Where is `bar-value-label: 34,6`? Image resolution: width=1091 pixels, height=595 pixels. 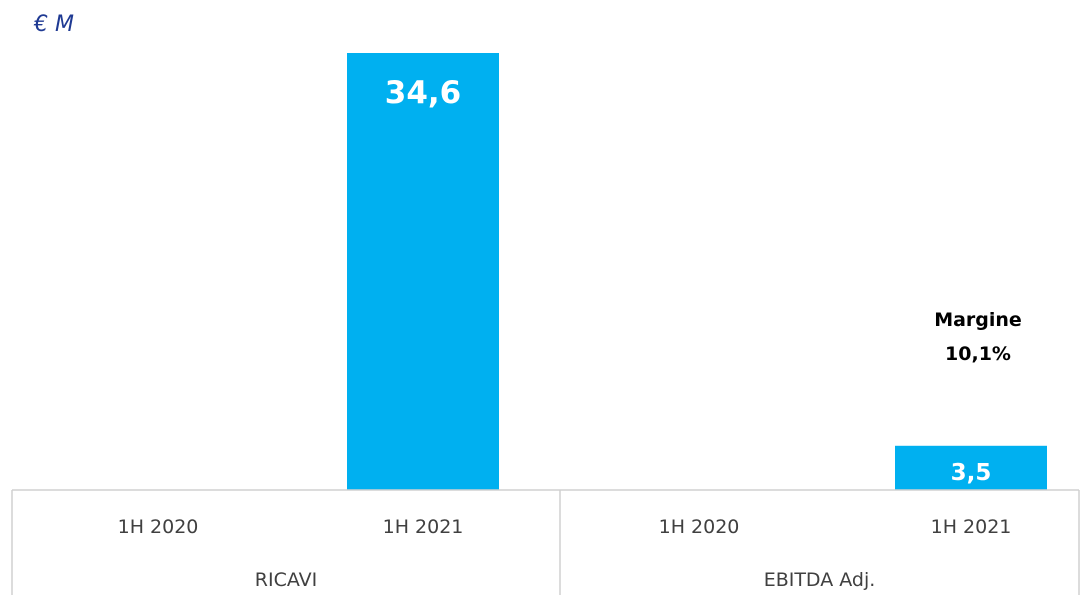
bar-value-label: 34,6 is located at coordinates (423, 93).